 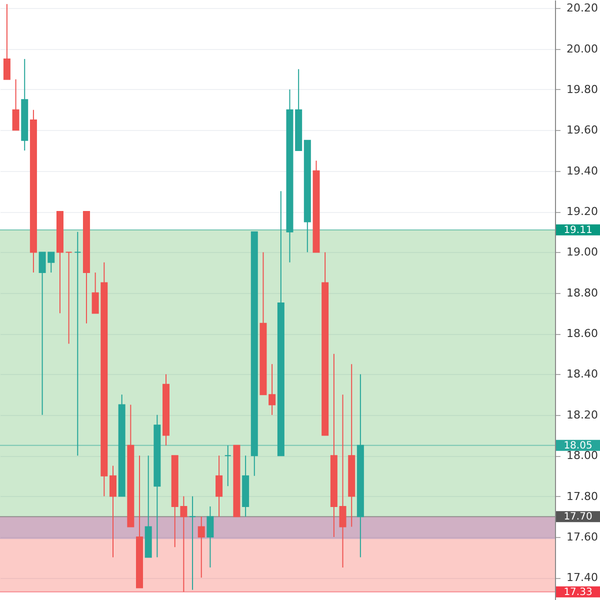 What do you see at coordinates (582, 496) in the screenshot?
I see `y-tick-label: 17.80` at bounding box center [582, 496].